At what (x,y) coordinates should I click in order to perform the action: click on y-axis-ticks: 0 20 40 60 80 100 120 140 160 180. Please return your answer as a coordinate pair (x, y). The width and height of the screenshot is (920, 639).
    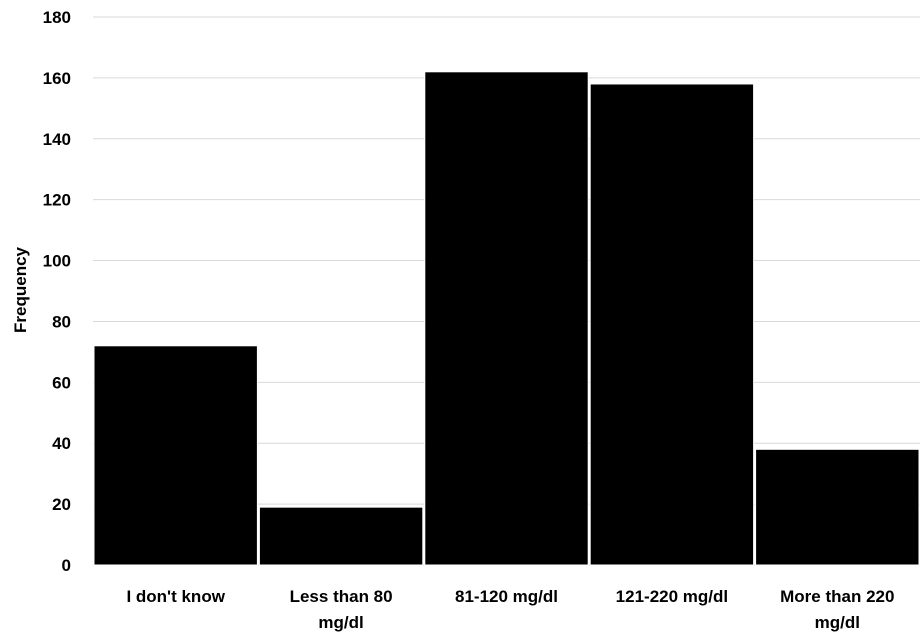
    Looking at the image, I should click on (57, 291).